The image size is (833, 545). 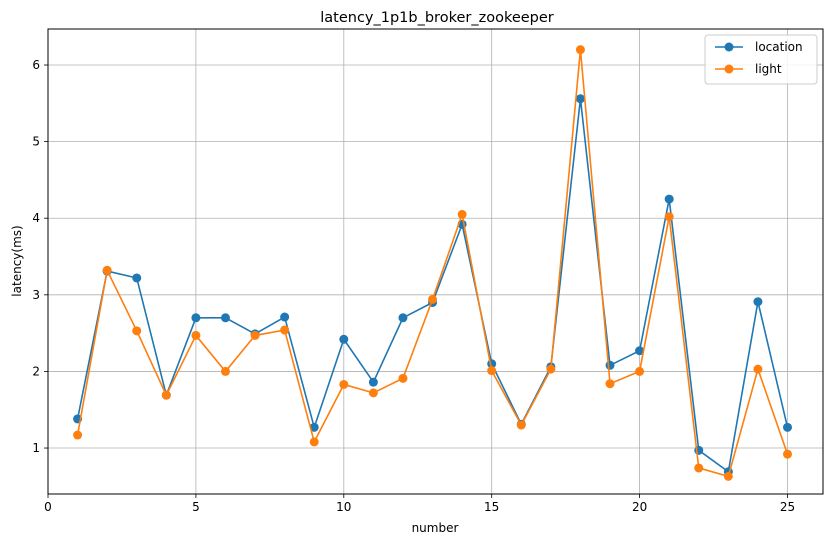 What do you see at coordinates (779, 47) in the screenshot?
I see `legend-label: location` at bounding box center [779, 47].